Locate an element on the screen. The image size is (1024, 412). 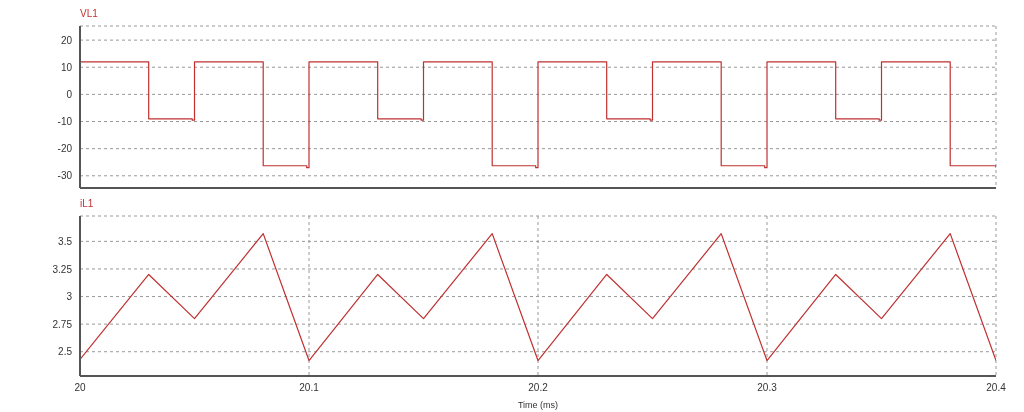
y-tick-label: -10 is located at coordinates (65, 122).